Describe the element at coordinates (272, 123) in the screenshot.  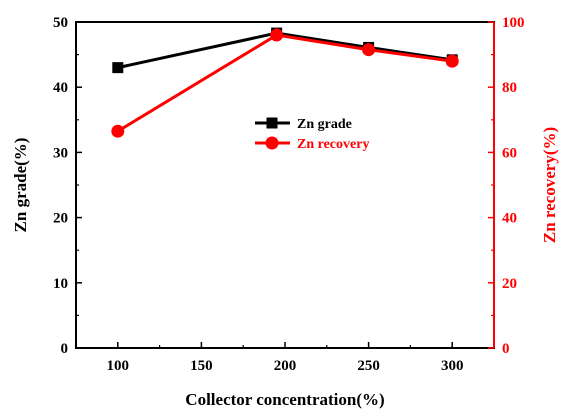
I see `legend-grade-marker` at that location.